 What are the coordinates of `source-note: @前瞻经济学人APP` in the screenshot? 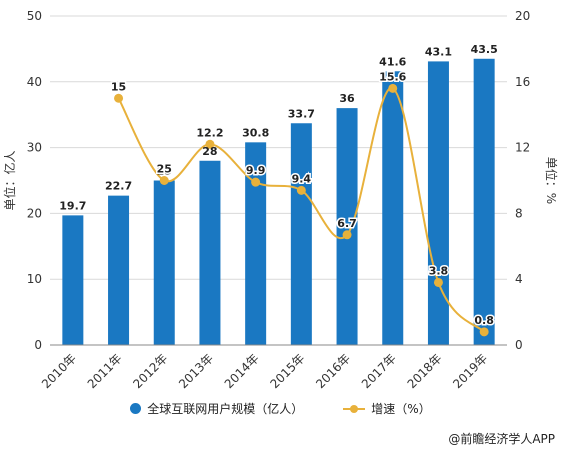 It's located at (501, 439).